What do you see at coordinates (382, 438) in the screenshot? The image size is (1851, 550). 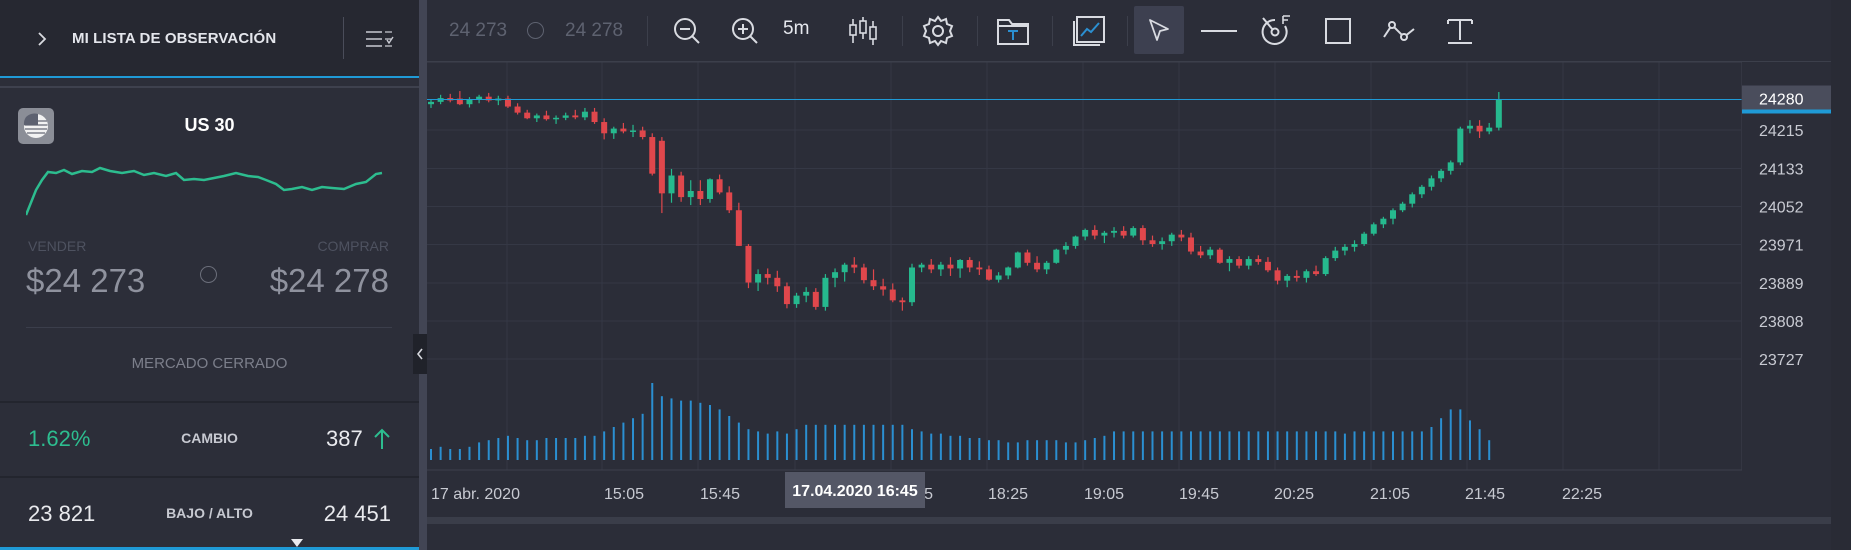 I see `arrow-up-icon` at bounding box center [382, 438].